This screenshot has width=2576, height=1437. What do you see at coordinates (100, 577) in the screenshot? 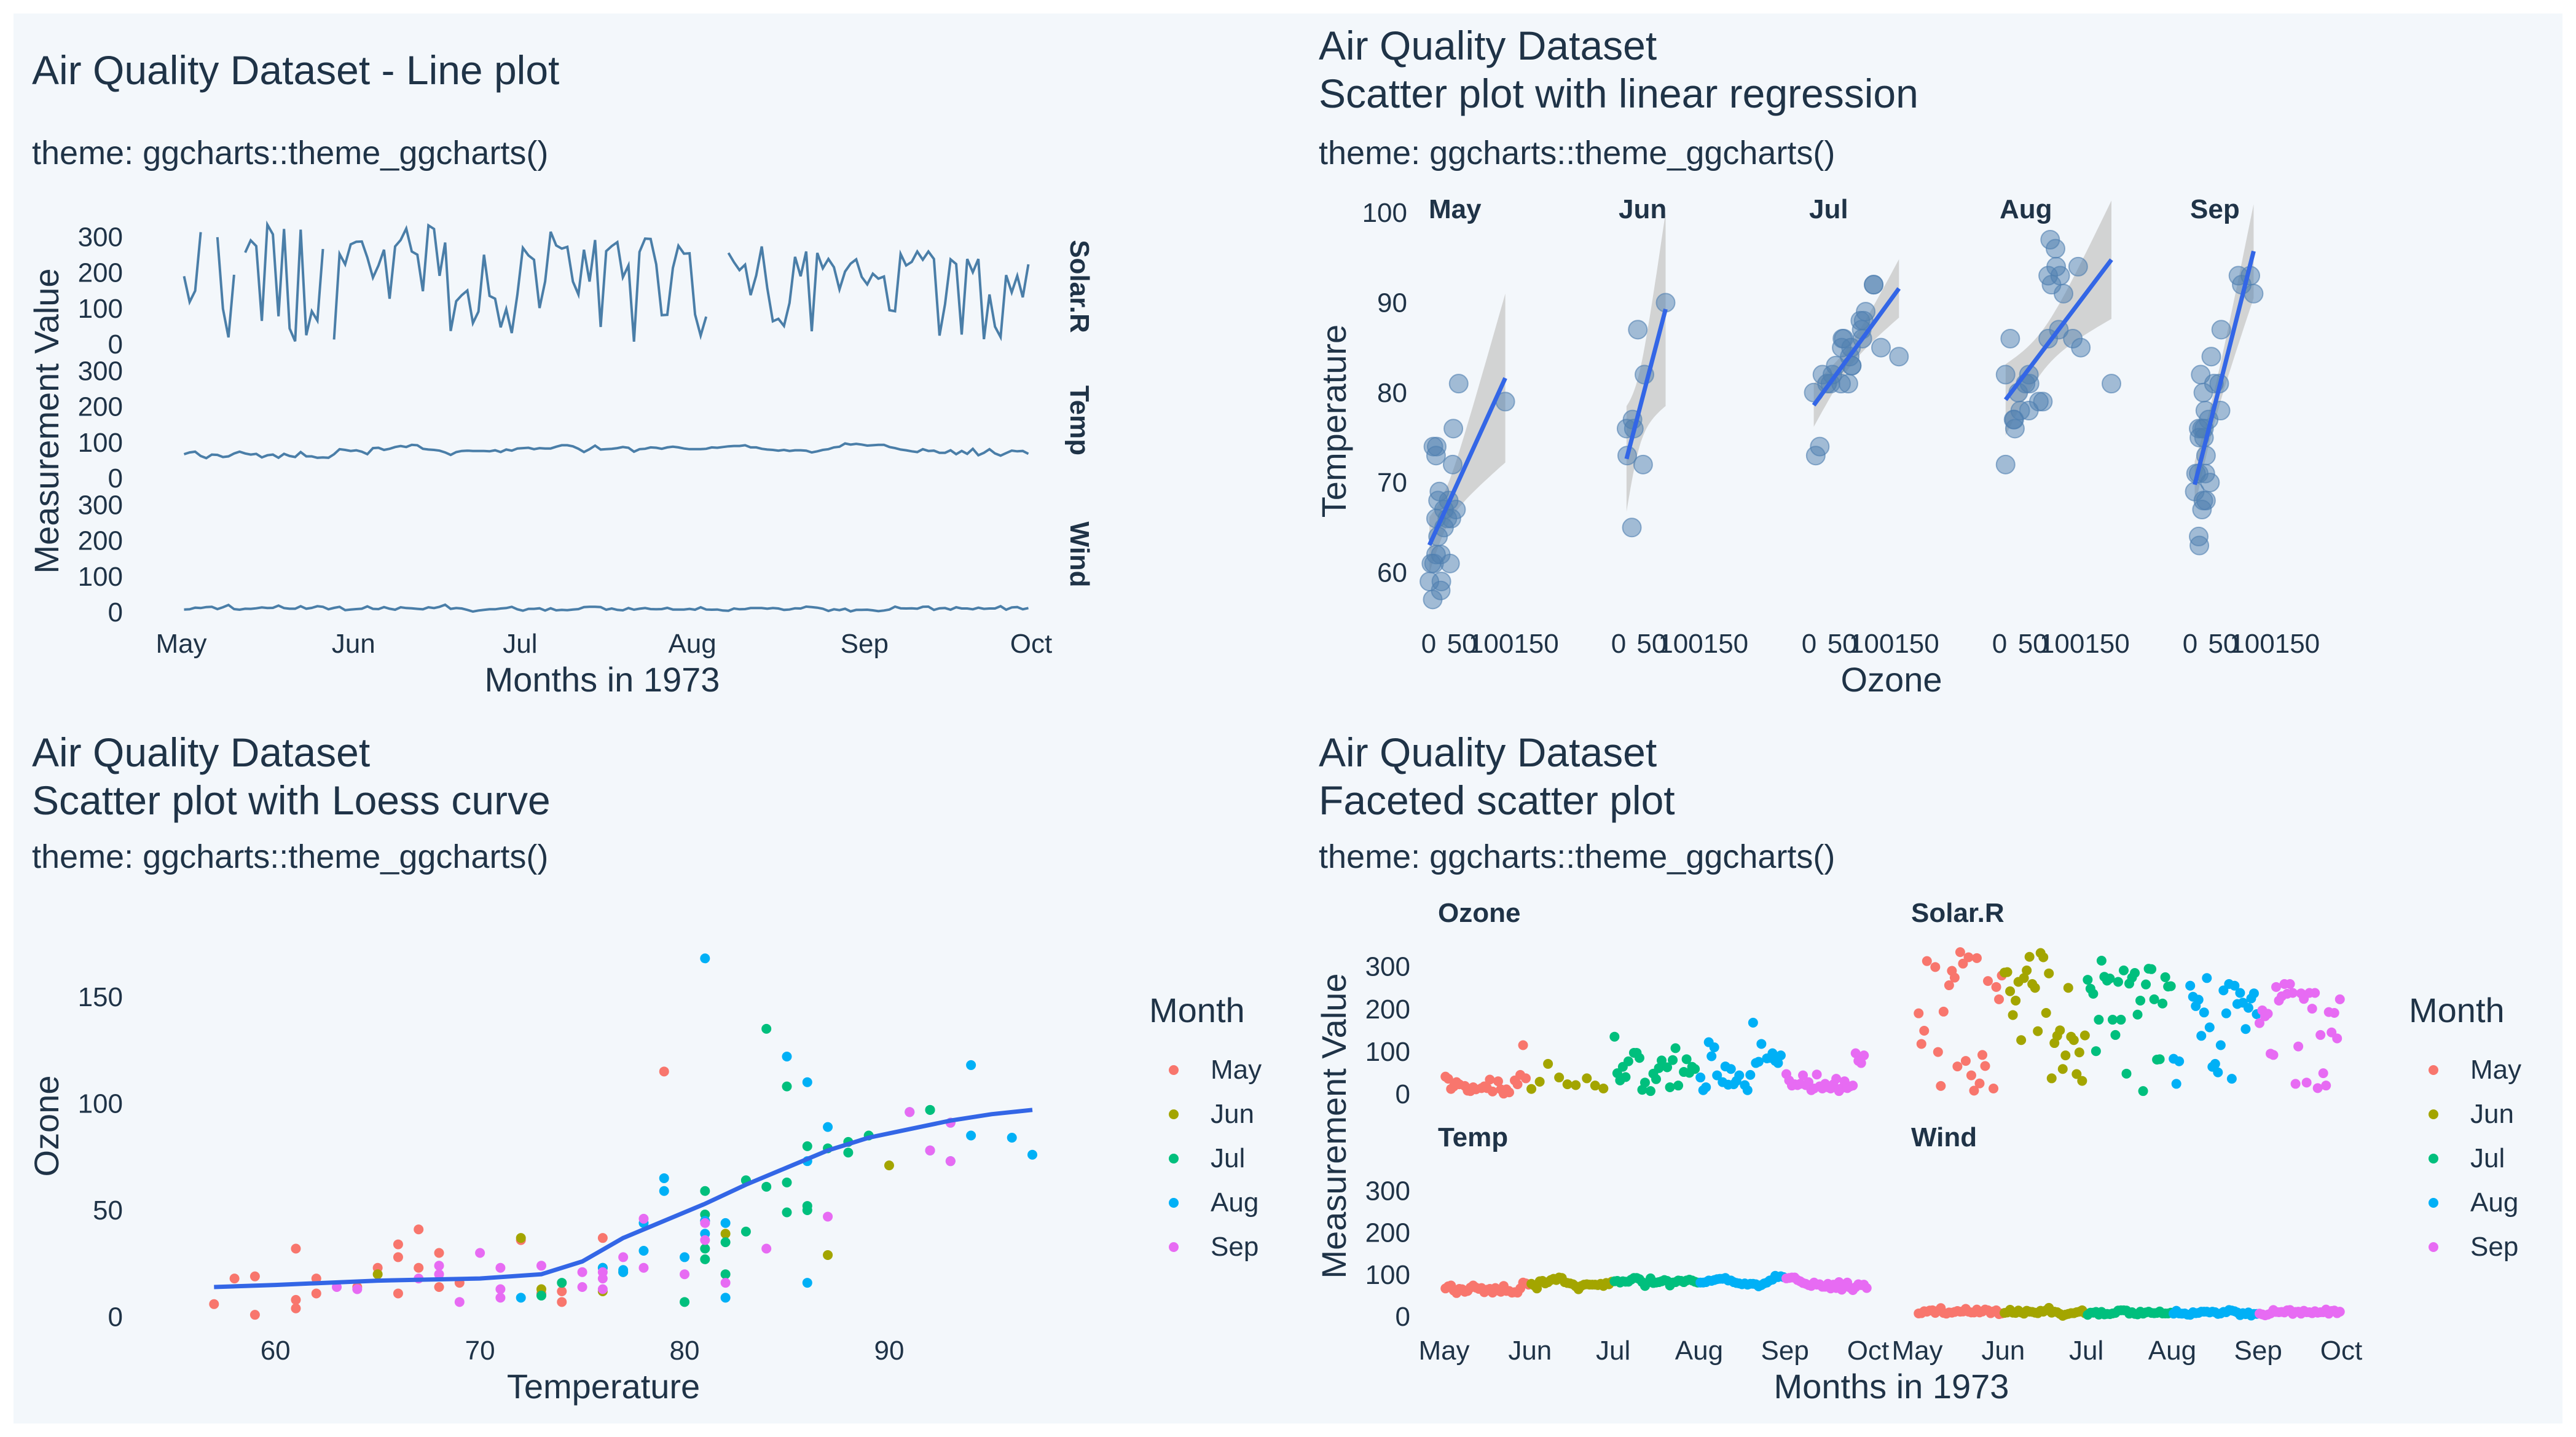
I see `line-y-tick-label: 100` at bounding box center [100, 577].